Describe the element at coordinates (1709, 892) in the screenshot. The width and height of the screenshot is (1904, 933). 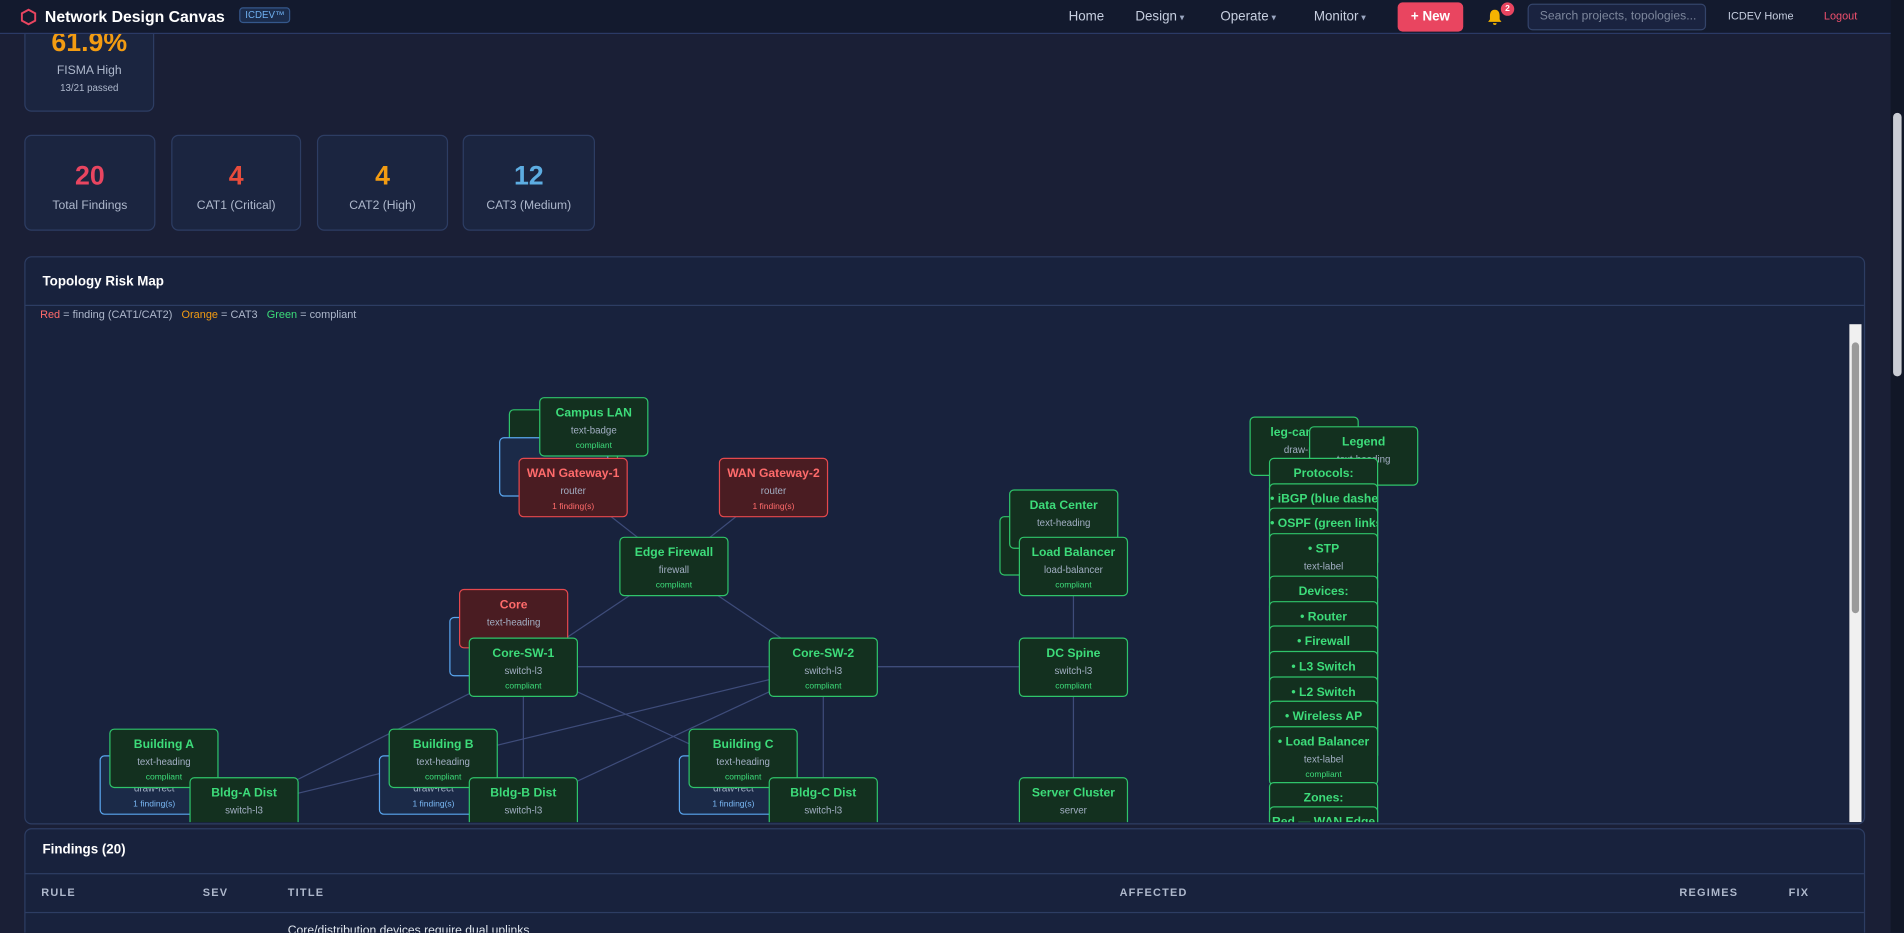
I see `column-header: REGIMES` at that location.